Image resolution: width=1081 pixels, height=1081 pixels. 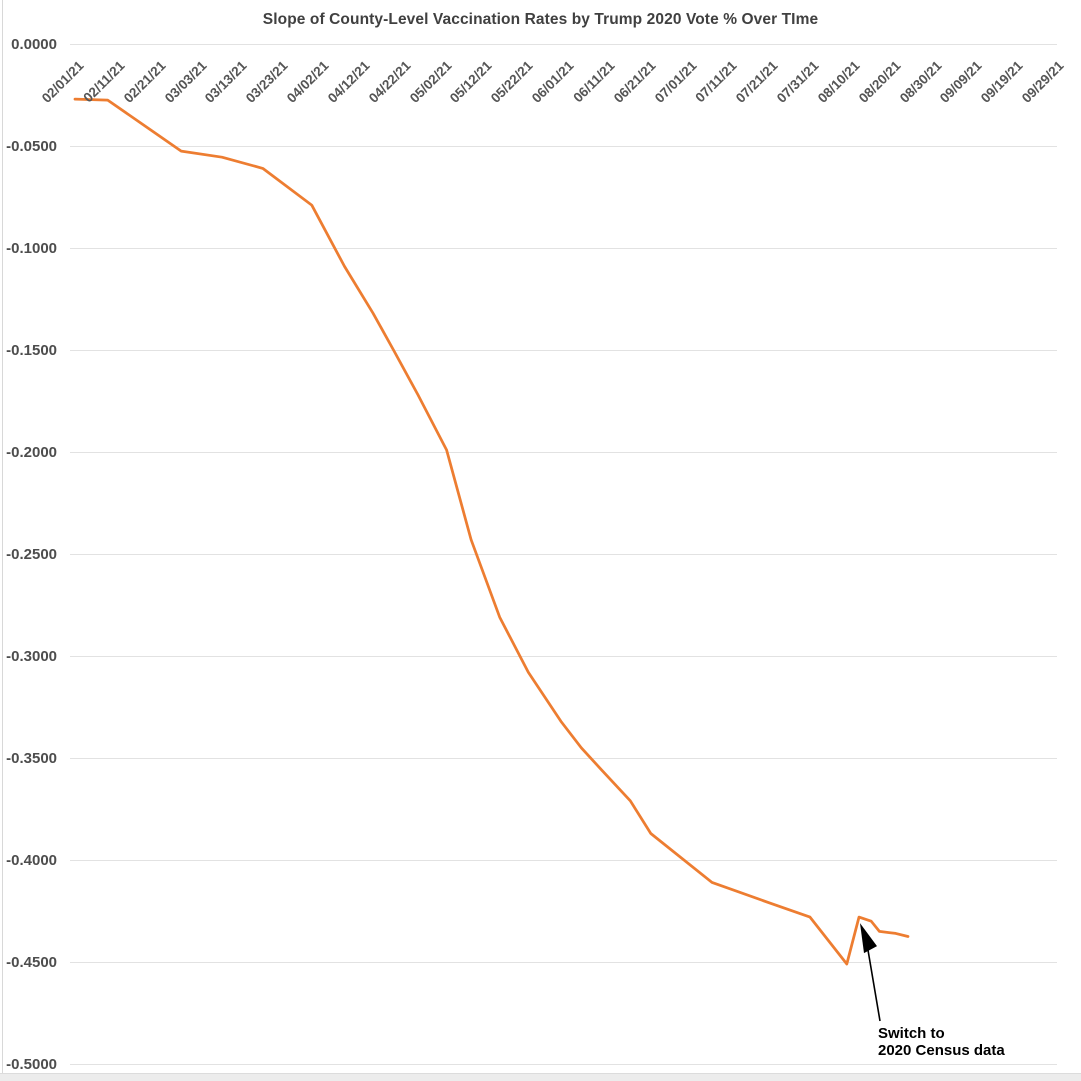 What do you see at coordinates (2, 540) in the screenshot?
I see `window-left-border` at bounding box center [2, 540].